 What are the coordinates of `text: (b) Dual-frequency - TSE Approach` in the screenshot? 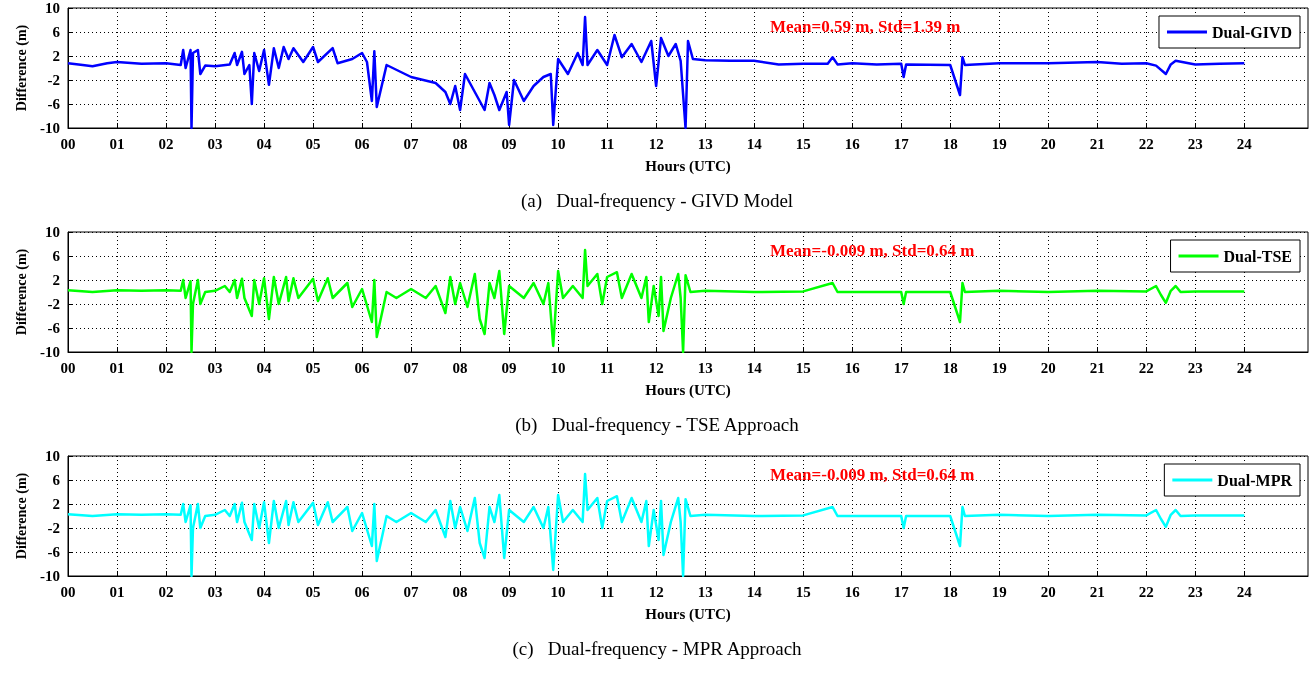 It's located at (657, 425).